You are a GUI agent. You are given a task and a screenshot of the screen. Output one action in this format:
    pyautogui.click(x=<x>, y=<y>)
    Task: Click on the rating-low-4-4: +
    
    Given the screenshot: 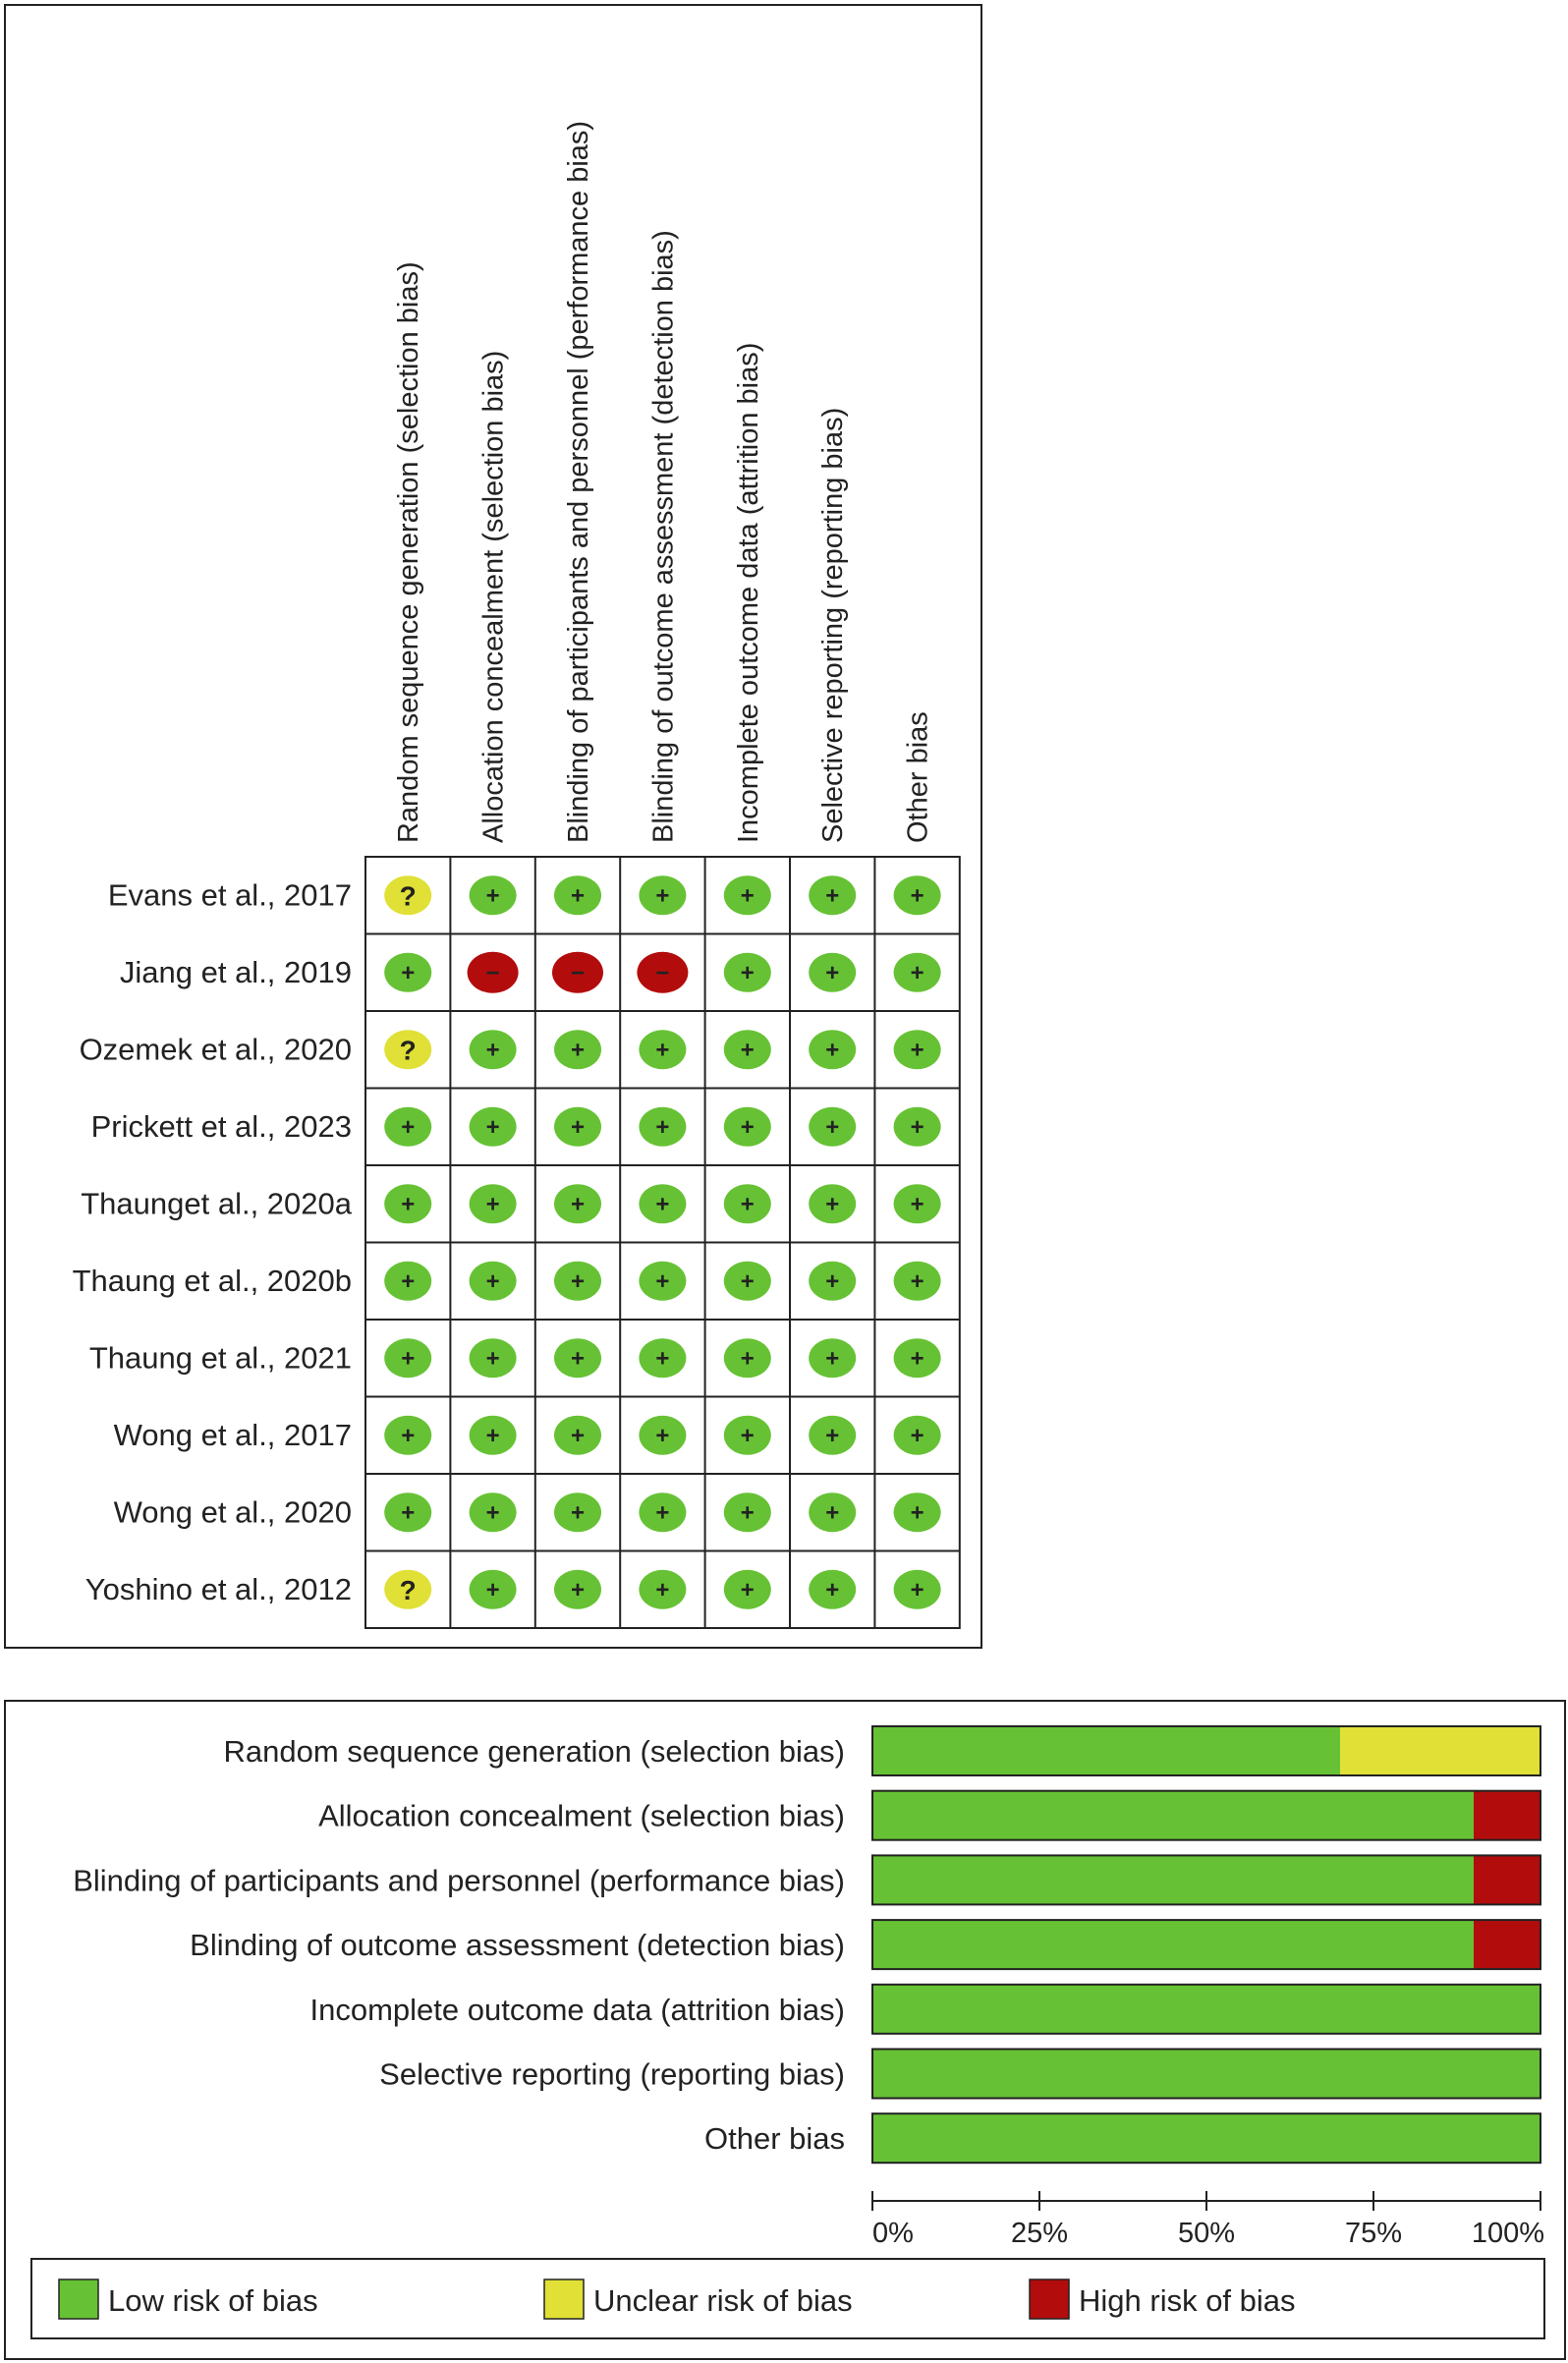 What is the action you would take?
    pyautogui.click(x=747, y=1204)
    